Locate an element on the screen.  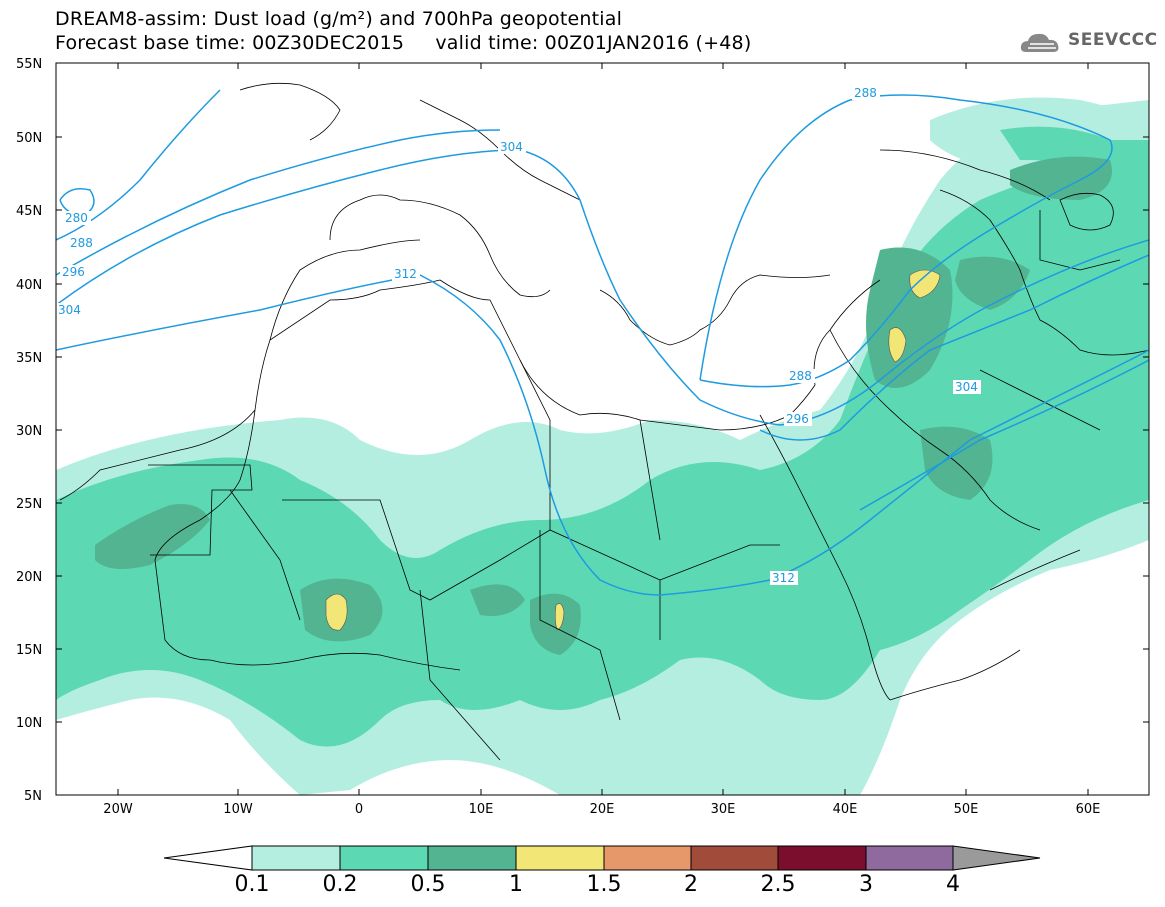
colorbar-right-arrow is located at coordinates (996, 858).